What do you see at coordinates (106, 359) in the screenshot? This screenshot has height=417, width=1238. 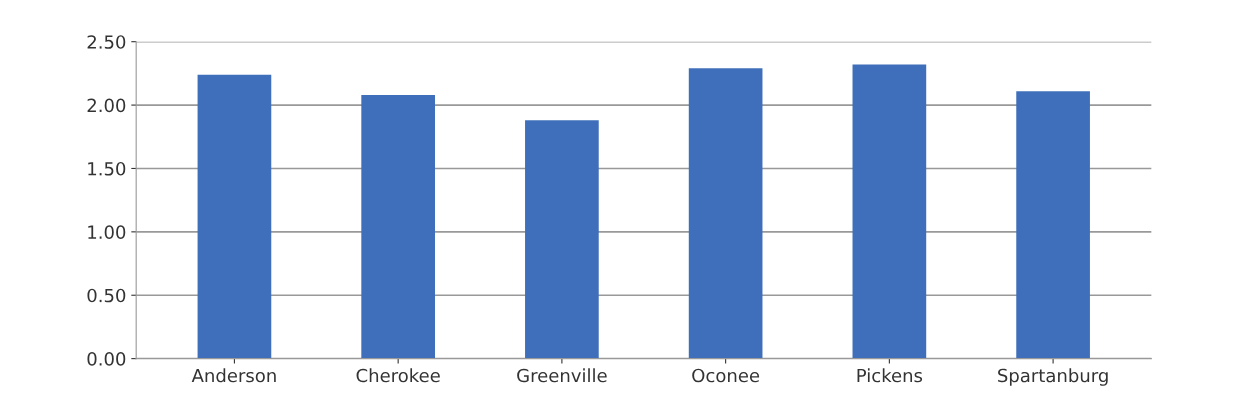 I see `y-tick-label: 0.00` at bounding box center [106, 359].